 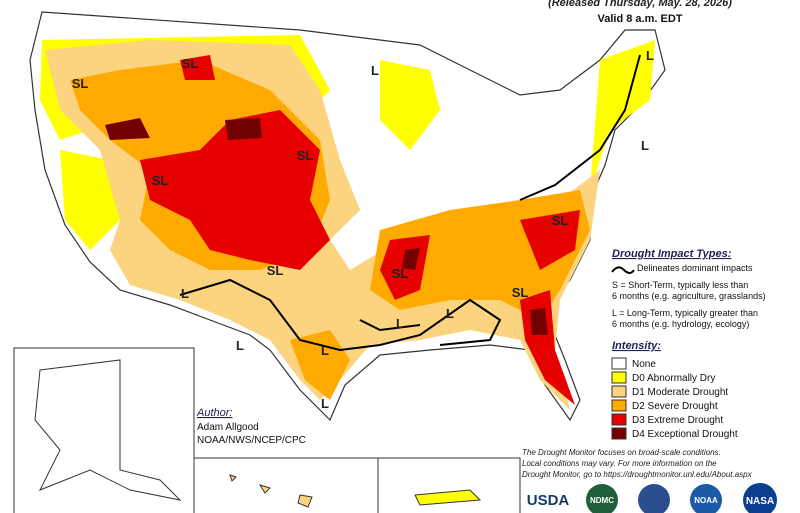 What do you see at coordinates (680, 324) in the screenshot?
I see `long-term-2: 6 months (e.g. hydrology, ecology)` at bounding box center [680, 324].